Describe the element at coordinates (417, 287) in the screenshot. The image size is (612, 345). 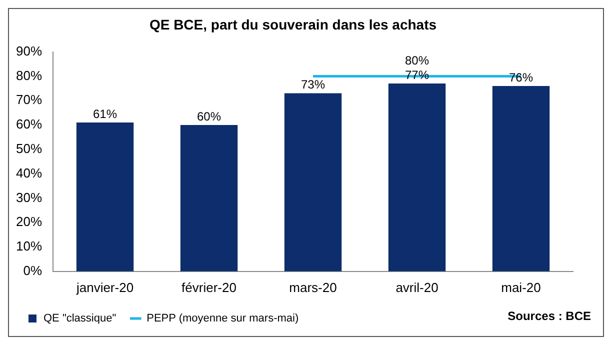
I see `x-tick-label: avril-20` at that location.